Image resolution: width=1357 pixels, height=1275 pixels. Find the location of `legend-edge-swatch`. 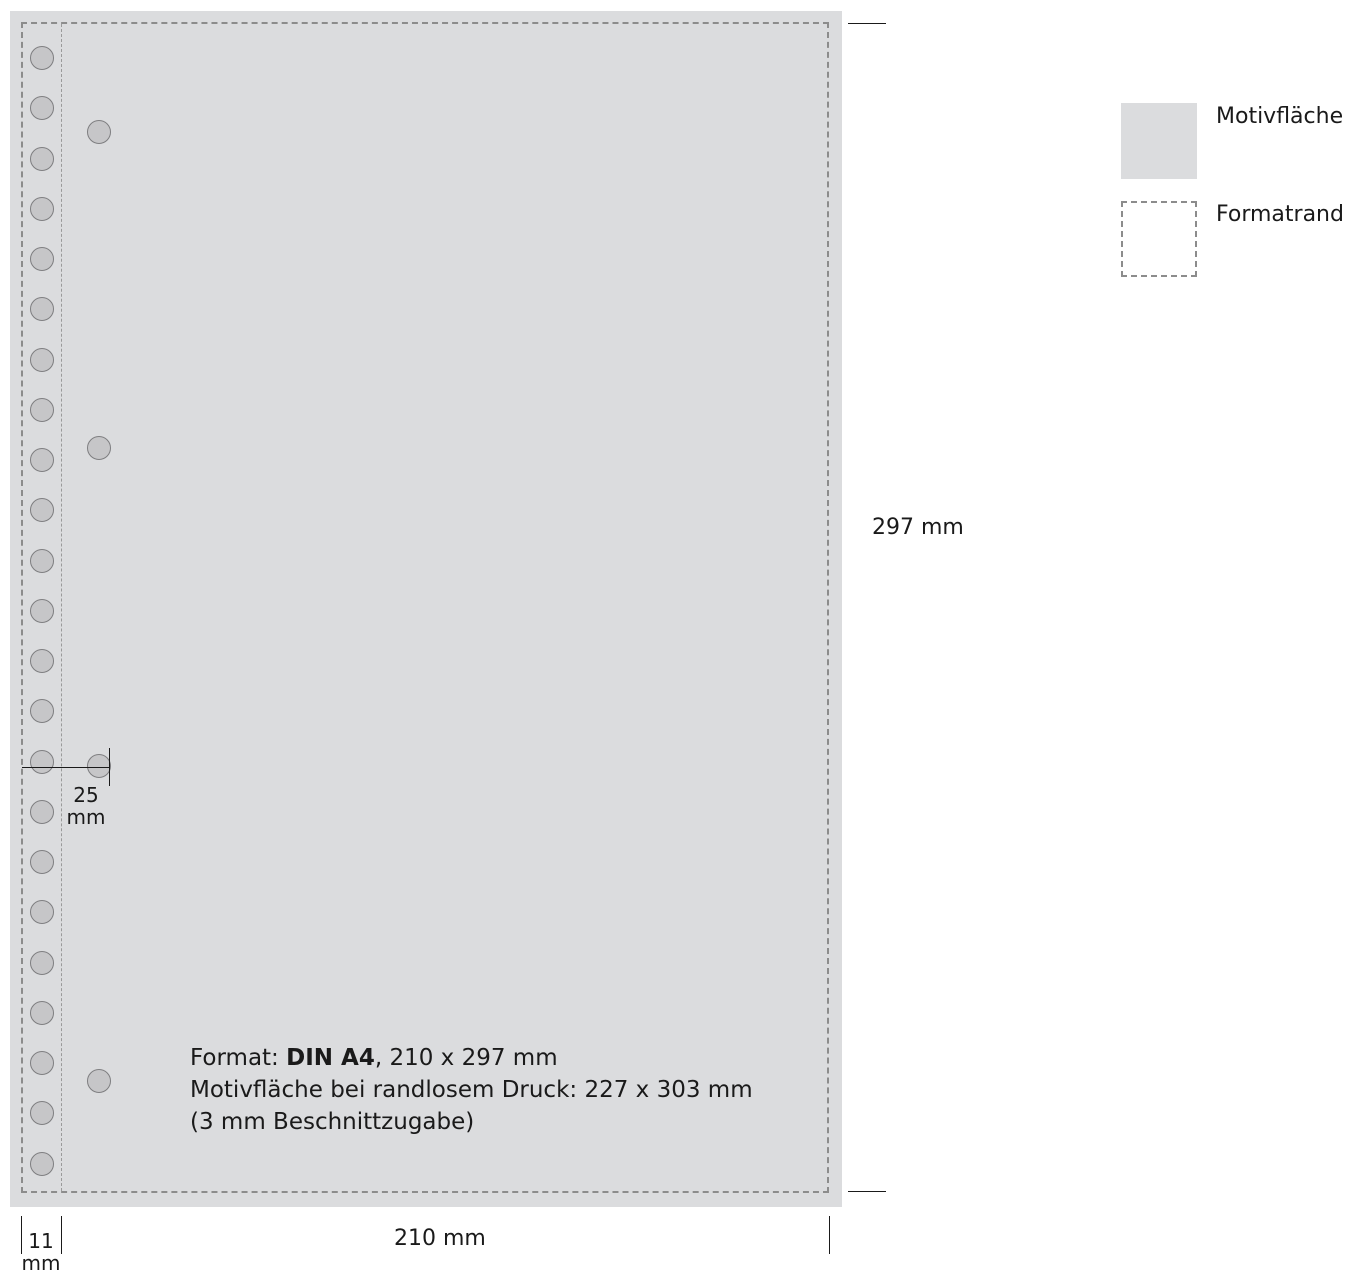

legend-edge-swatch is located at coordinates (1159, 239).